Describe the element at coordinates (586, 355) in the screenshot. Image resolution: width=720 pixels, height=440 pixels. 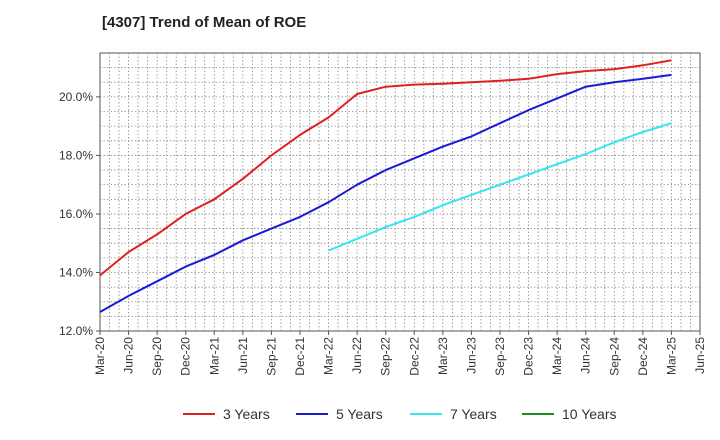
I see `x-tick-label: Jun-24` at that location.